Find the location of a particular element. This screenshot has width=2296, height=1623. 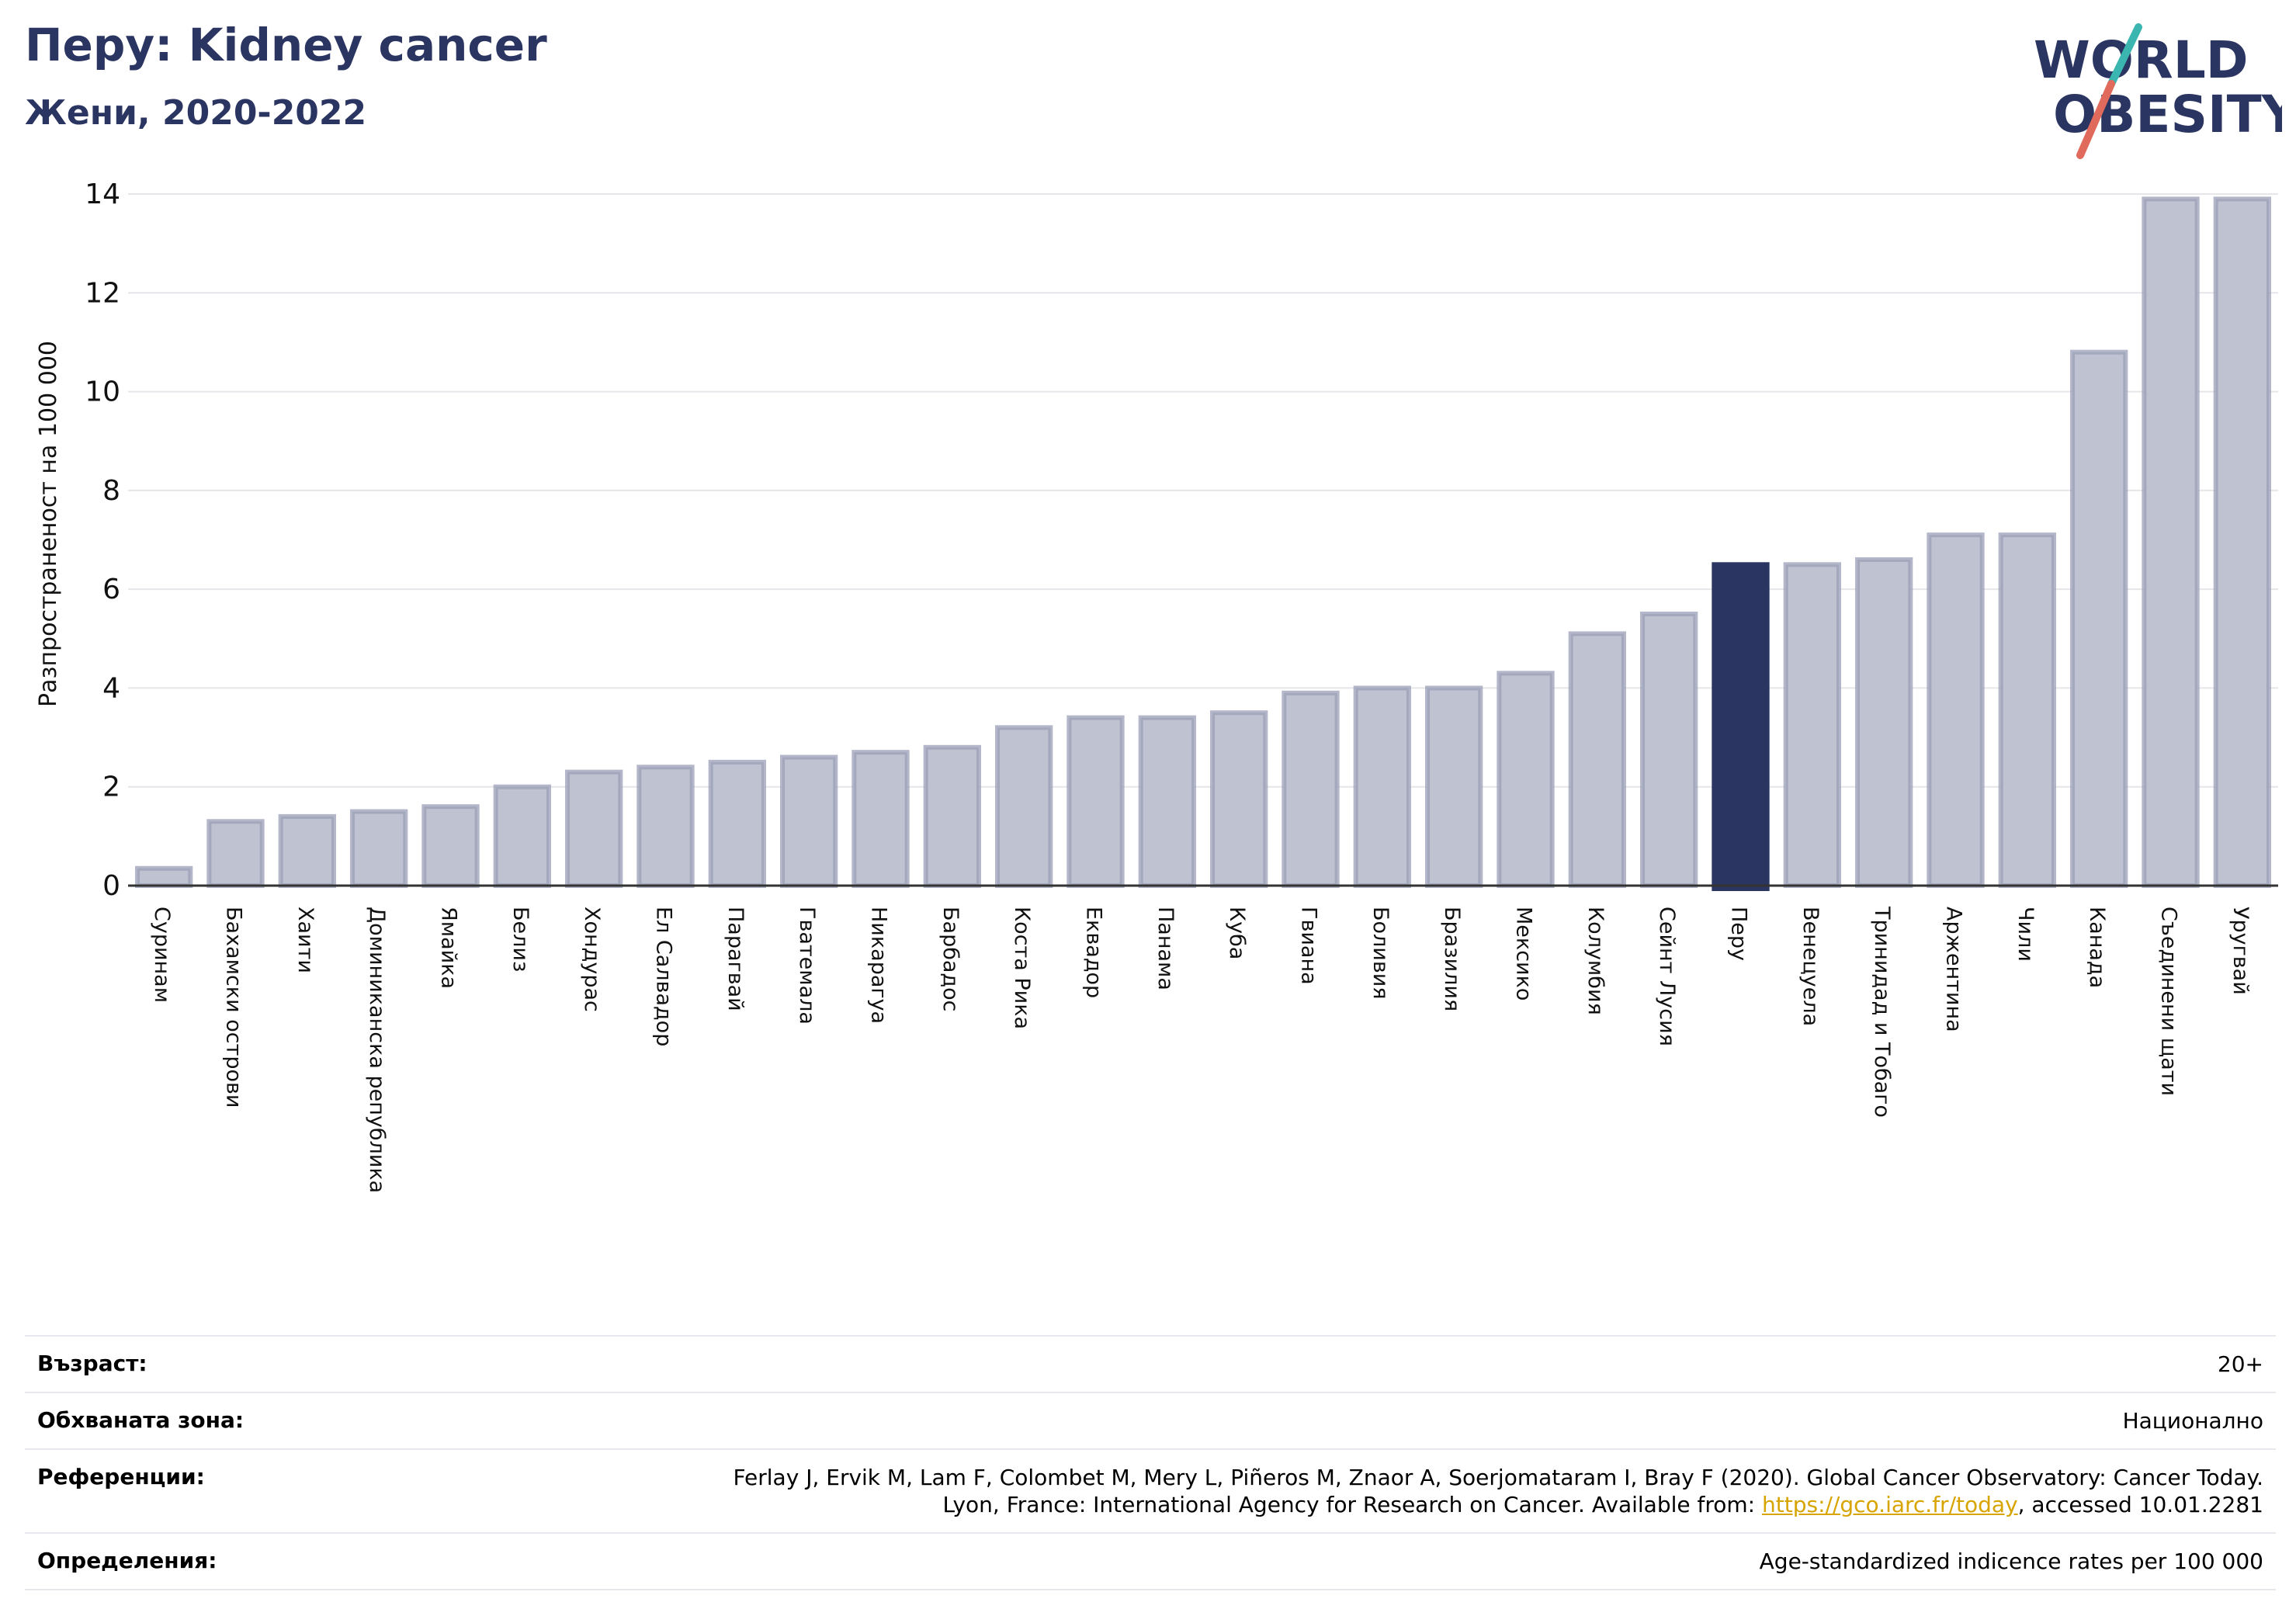

x-tick-label: Канада is located at coordinates (2097, 948).